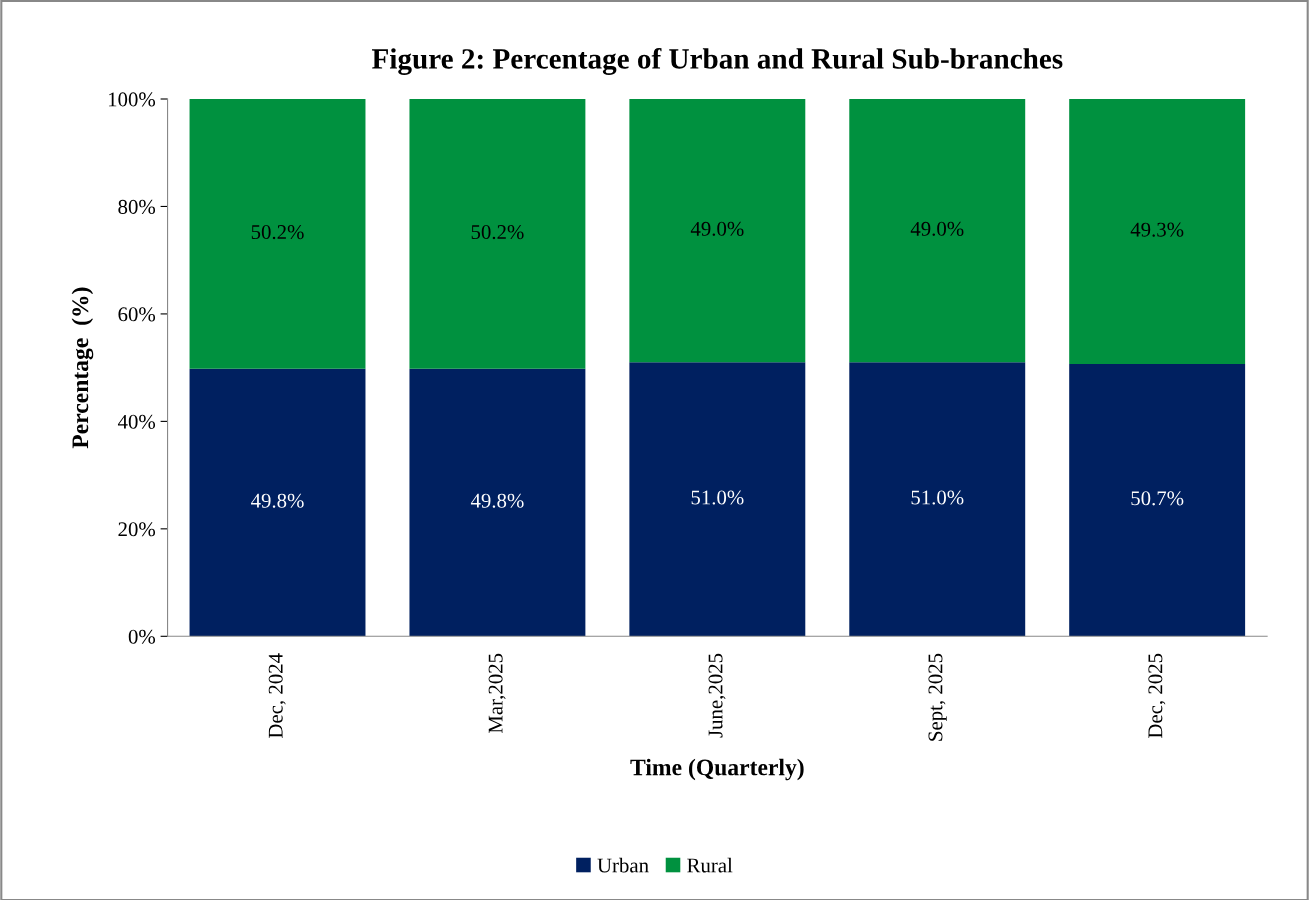 The width and height of the screenshot is (1309, 900). I want to click on legend-label: Rural, so click(710, 865).